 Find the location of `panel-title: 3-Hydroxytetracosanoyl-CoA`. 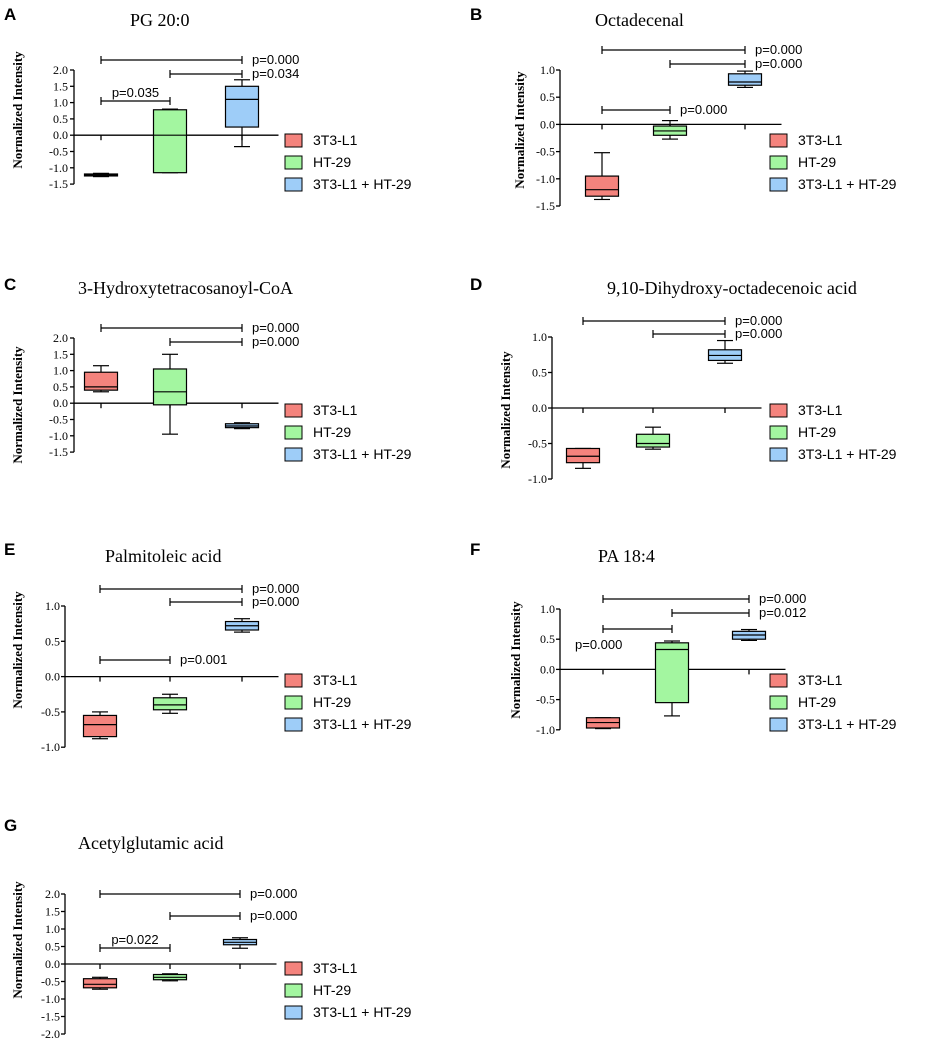

panel-title: 3-Hydroxytetracosanoyl-CoA is located at coordinates (185, 288).